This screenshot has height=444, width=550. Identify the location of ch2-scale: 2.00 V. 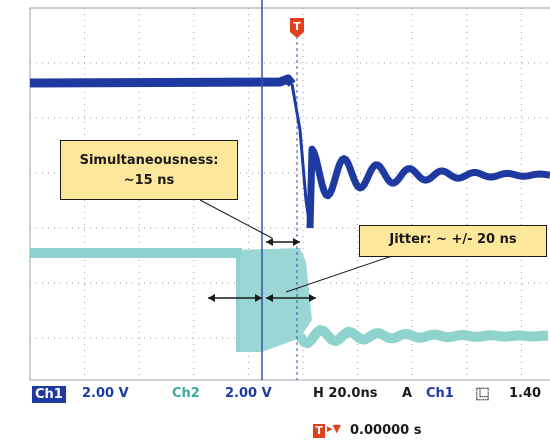
(248, 393).